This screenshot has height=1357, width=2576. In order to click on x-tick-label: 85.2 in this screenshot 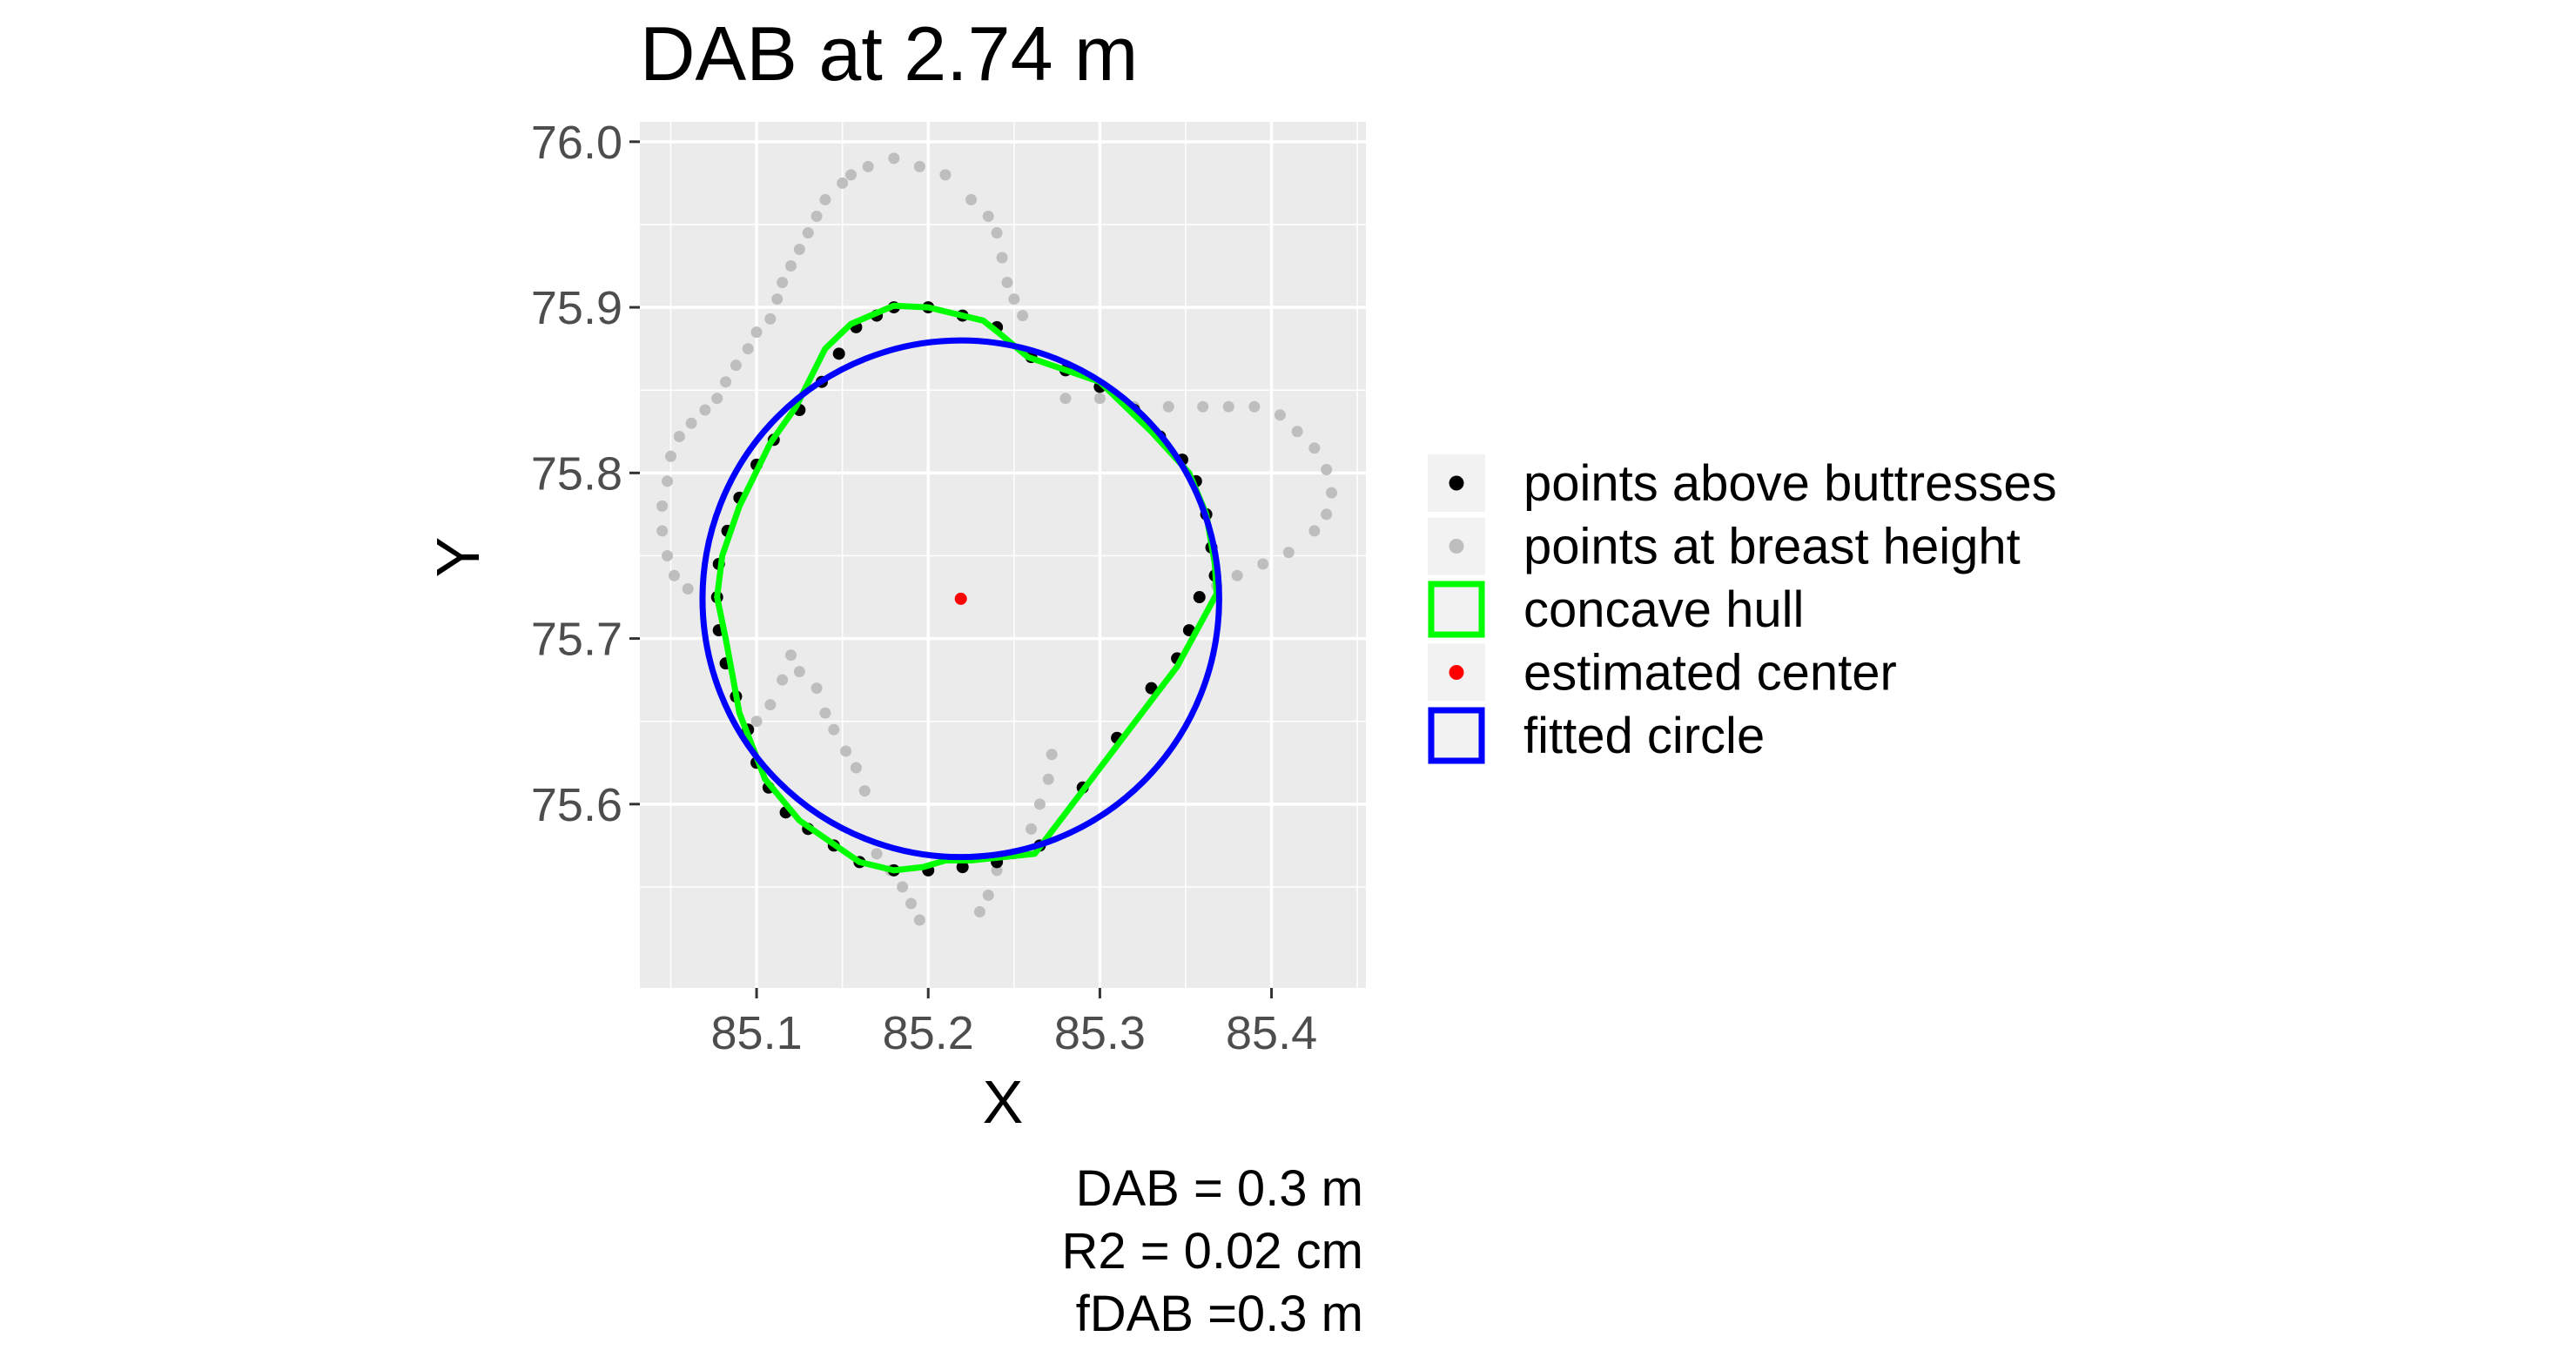, I will do `click(928, 1033)`.